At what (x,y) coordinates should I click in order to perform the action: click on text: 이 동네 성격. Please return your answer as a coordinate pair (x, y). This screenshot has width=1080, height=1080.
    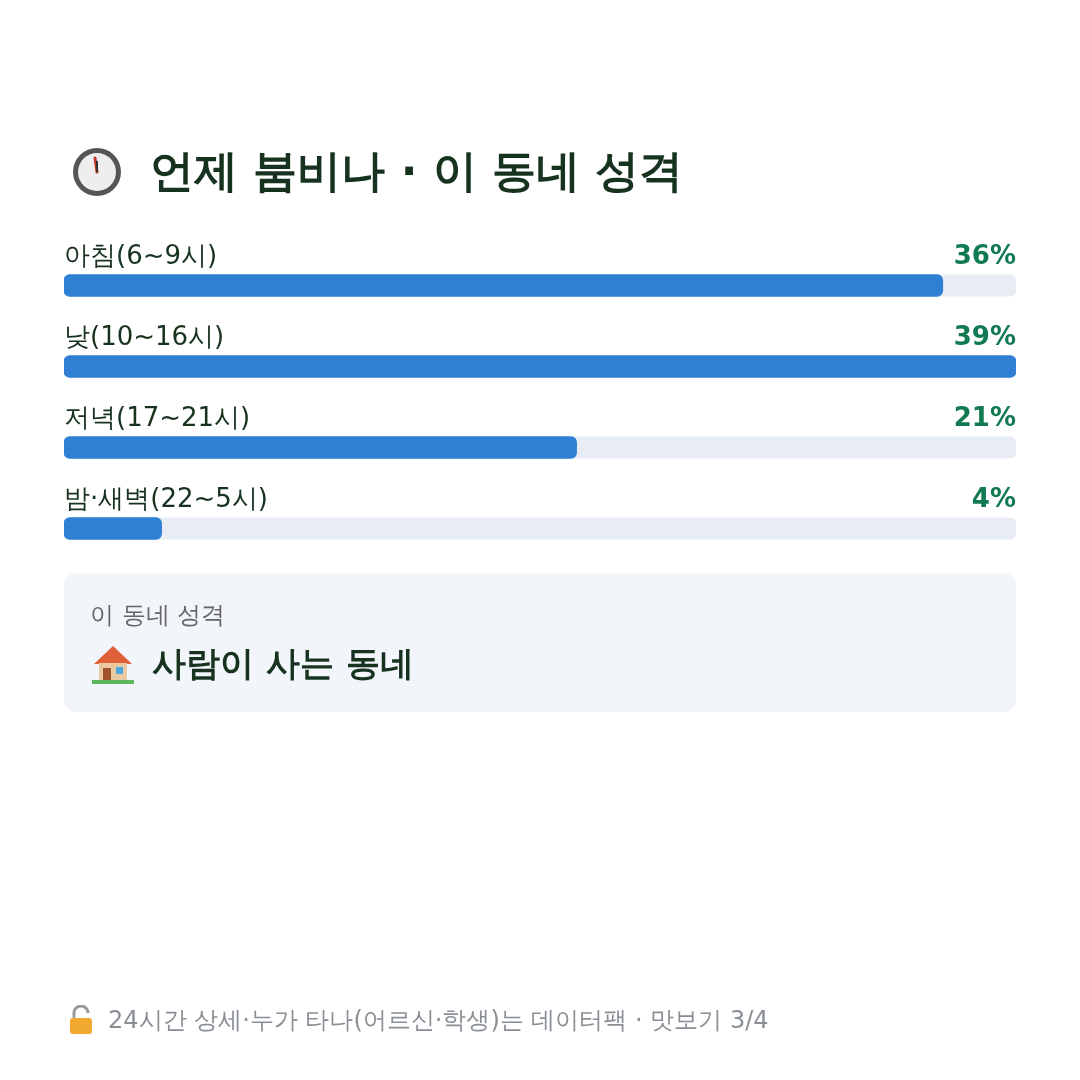
    Looking at the image, I should click on (158, 615).